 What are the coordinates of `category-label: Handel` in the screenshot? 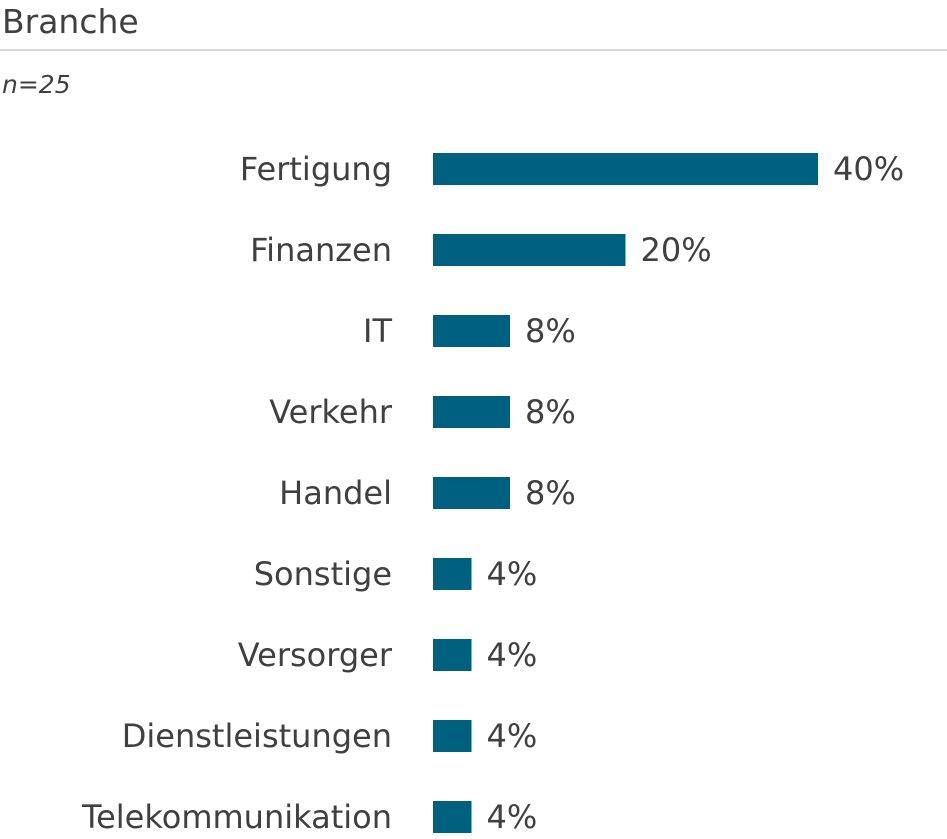 It's located at (335, 493).